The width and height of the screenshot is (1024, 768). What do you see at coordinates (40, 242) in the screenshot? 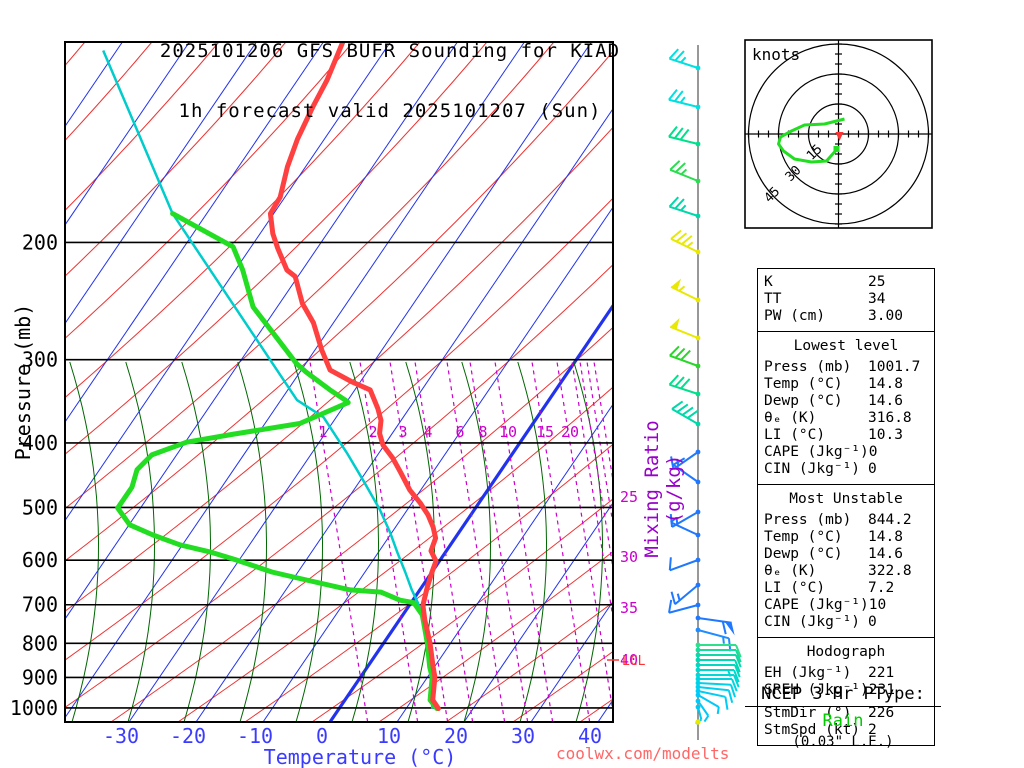
I see `svg-text: 200` at bounding box center [40, 242].